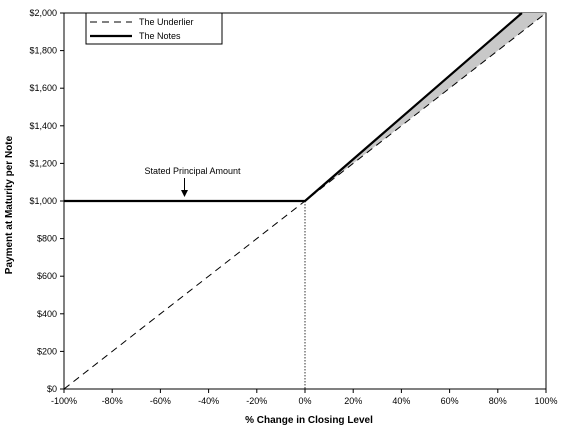 The image size is (580, 429). What do you see at coordinates (160, 401) in the screenshot?
I see `x-tick-label: -60%` at bounding box center [160, 401].